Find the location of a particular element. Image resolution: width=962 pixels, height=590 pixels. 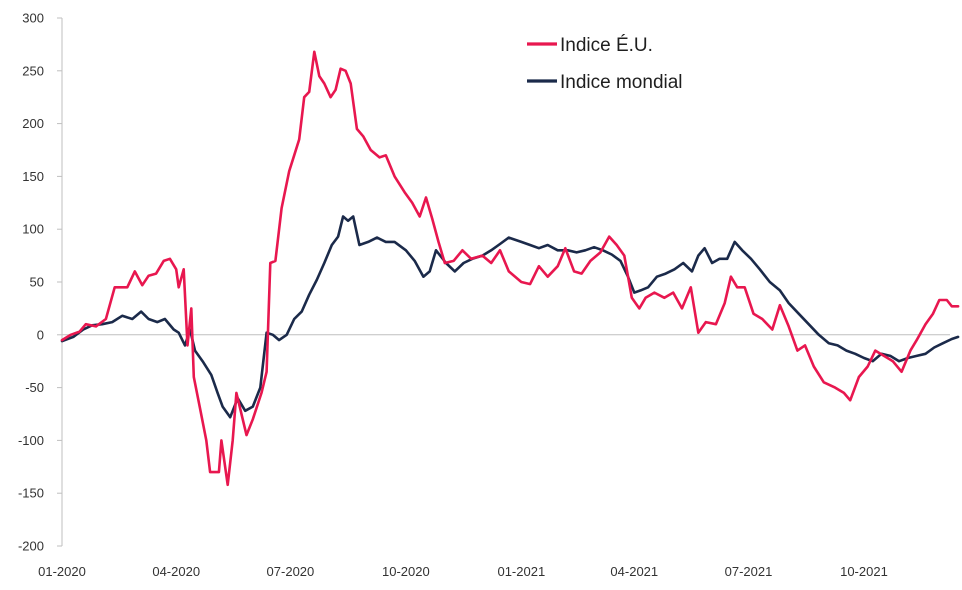

y-tick-label: 0 is located at coordinates (40, 334).